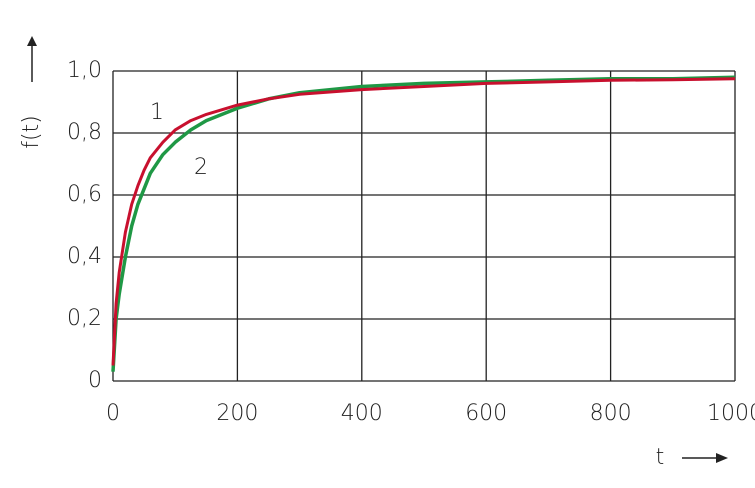 Image resolution: width=755 pixels, height=488 pixels. What do you see at coordinates (113, 413) in the screenshot?
I see `x-tick-label: 0` at bounding box center [113, 413].